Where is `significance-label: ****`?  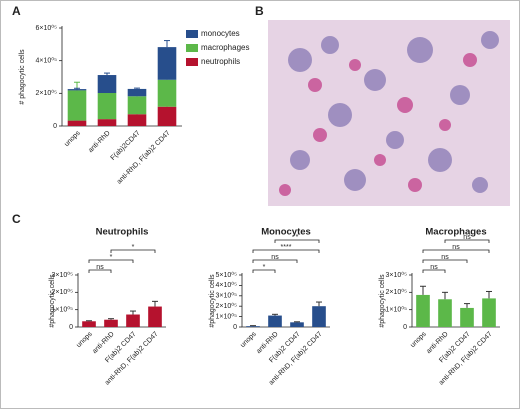
significance-label: **** is located at coordinates (286, 247).